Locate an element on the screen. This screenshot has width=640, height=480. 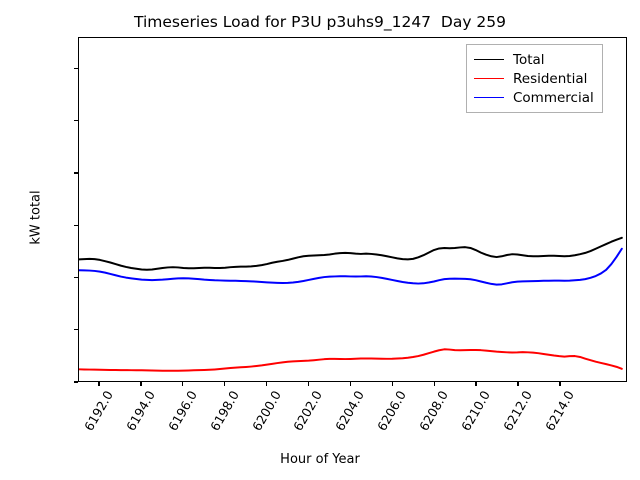
series-line-residential is located at coordinates (351, 360).